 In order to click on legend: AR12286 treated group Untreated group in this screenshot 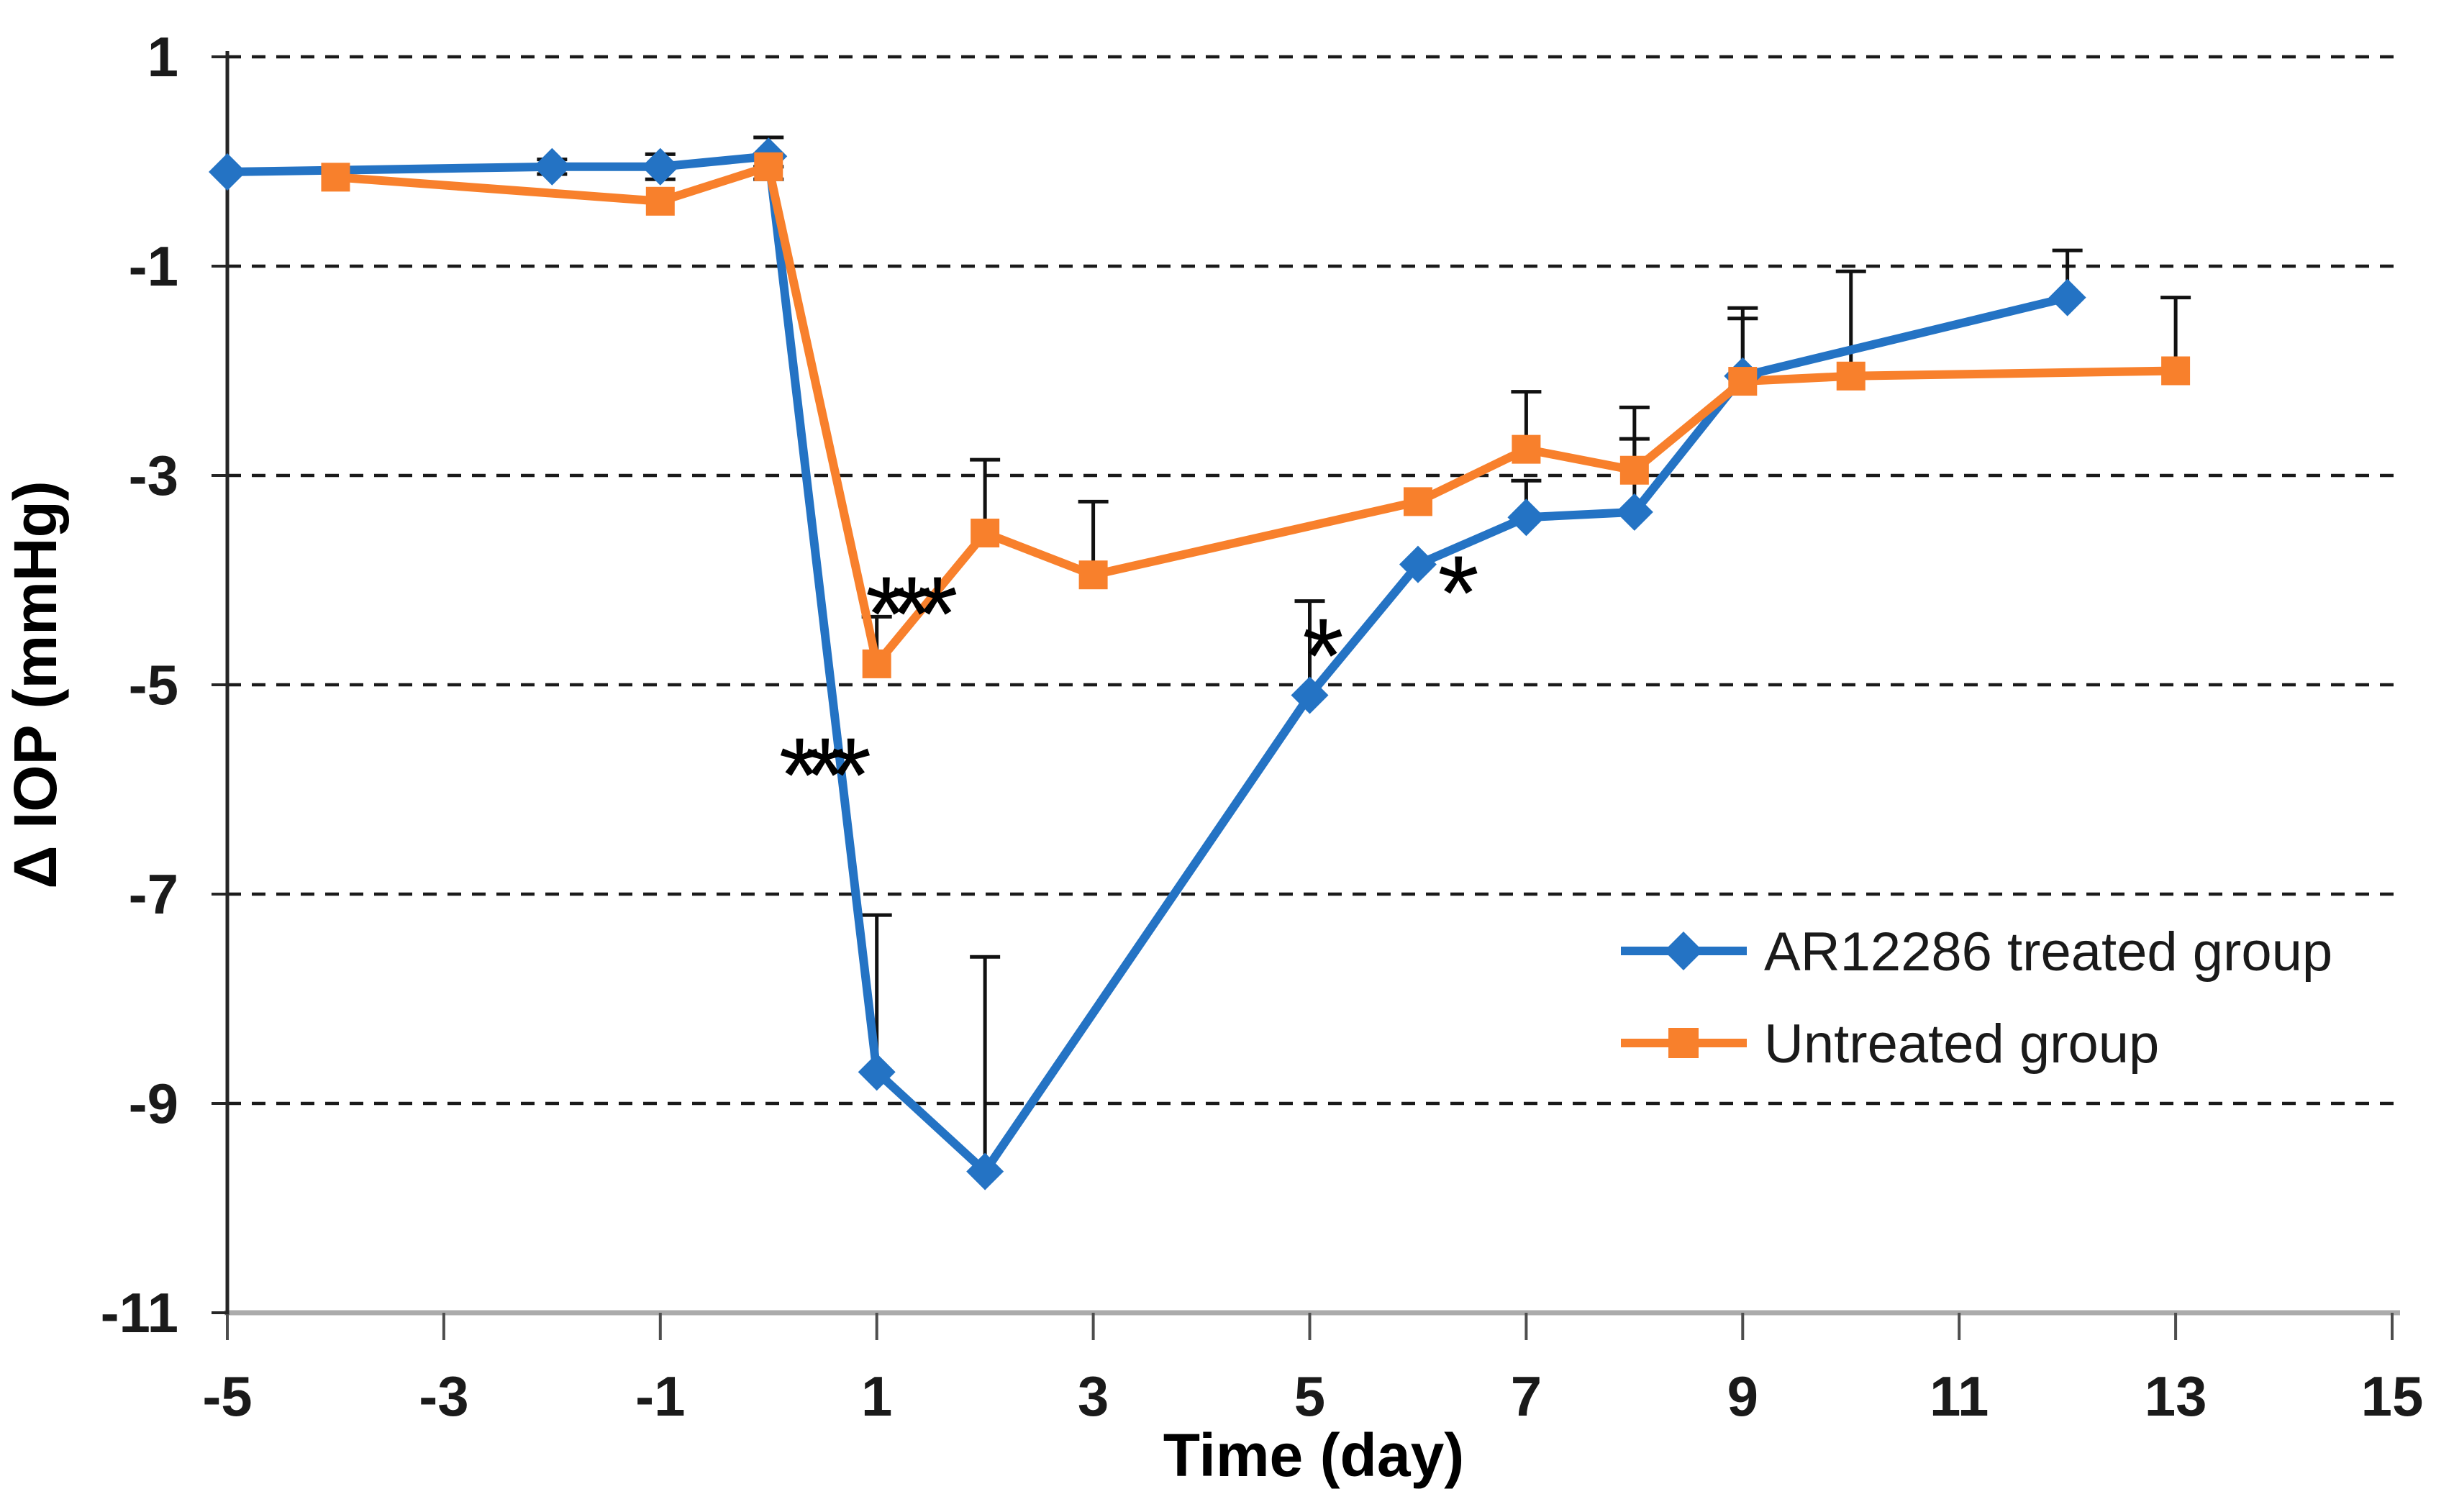, I will do `click(1977, 998)`.